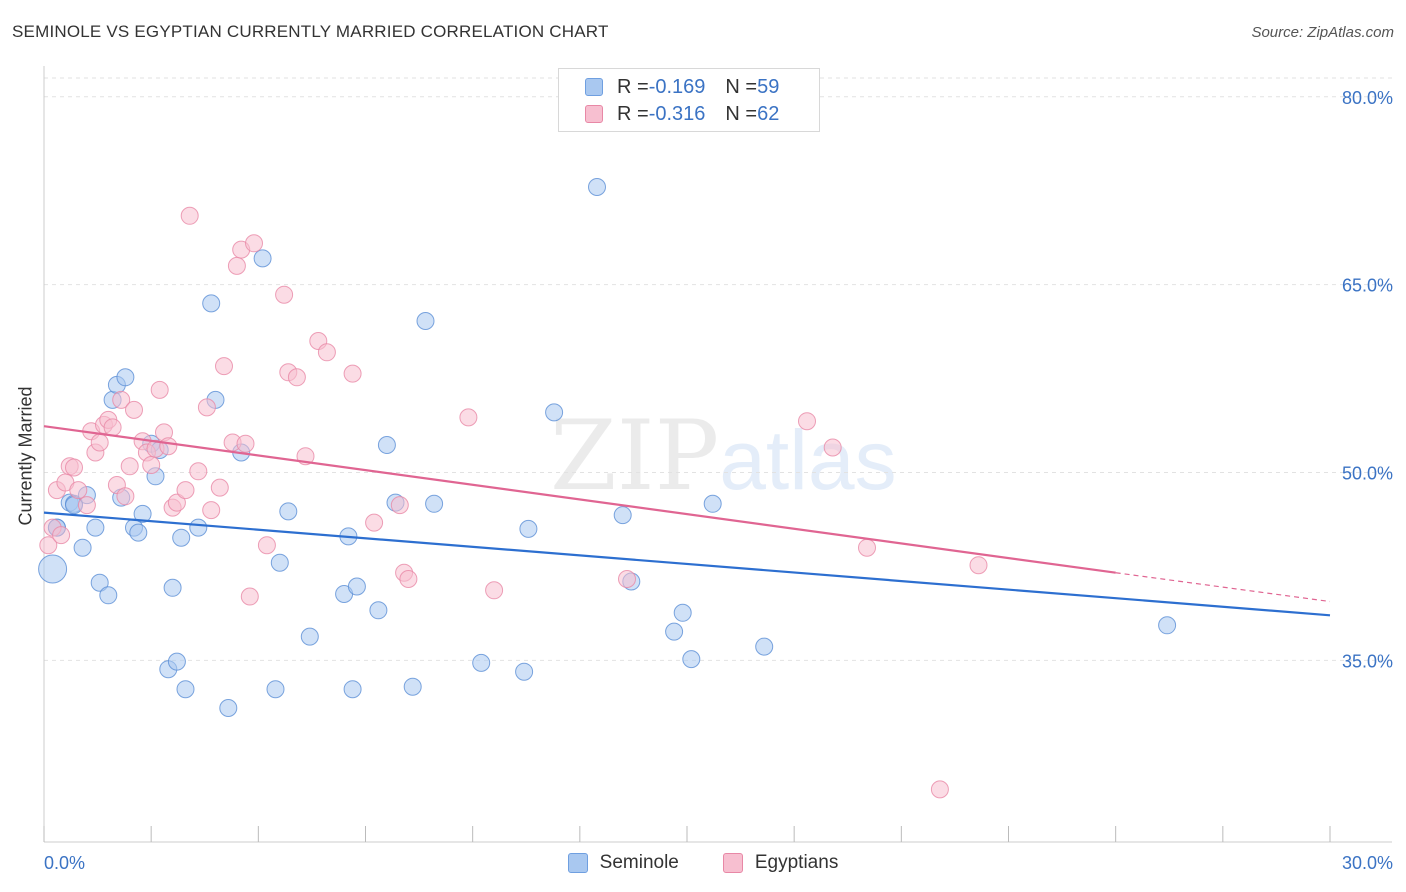  I want to click on legend: R = -0.169 N = 59 R = -0.316 N = 62, so click(689, 100).